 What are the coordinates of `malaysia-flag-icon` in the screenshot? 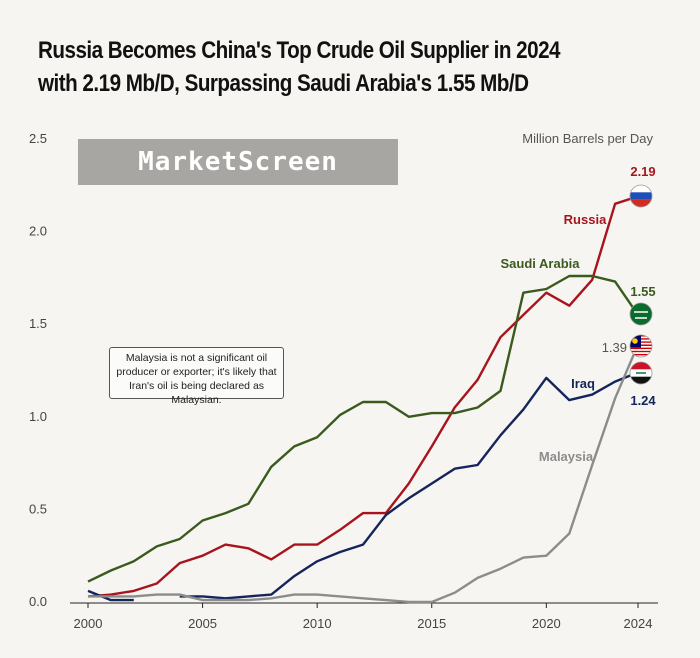 It's located at (641, 346).